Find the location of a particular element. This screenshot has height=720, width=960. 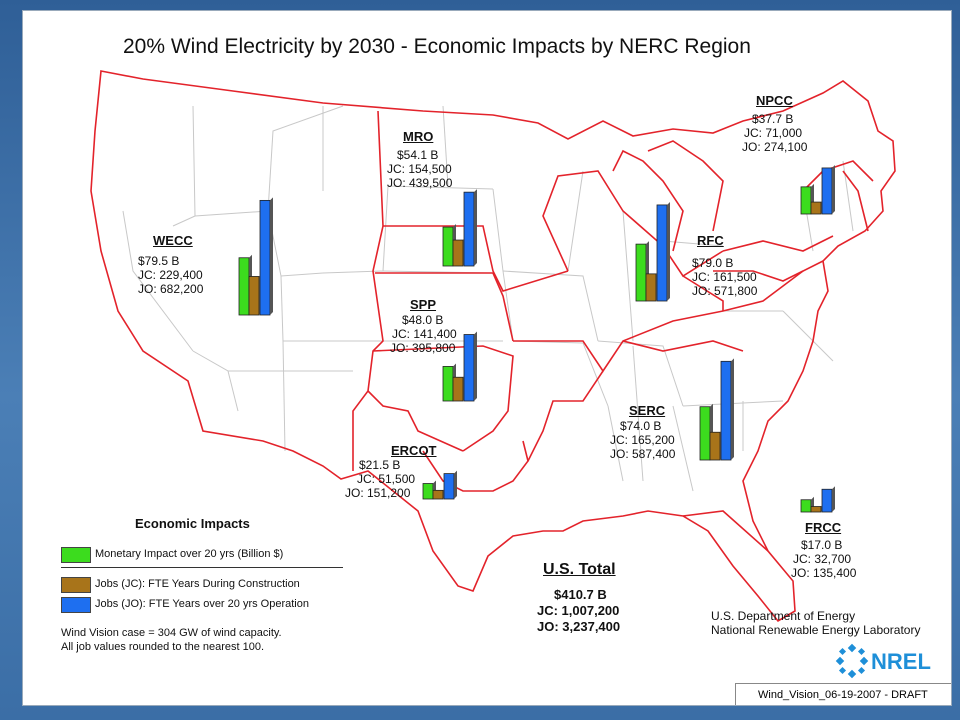

us-total-title: U.S. Total is located at coordinates (579, 569).